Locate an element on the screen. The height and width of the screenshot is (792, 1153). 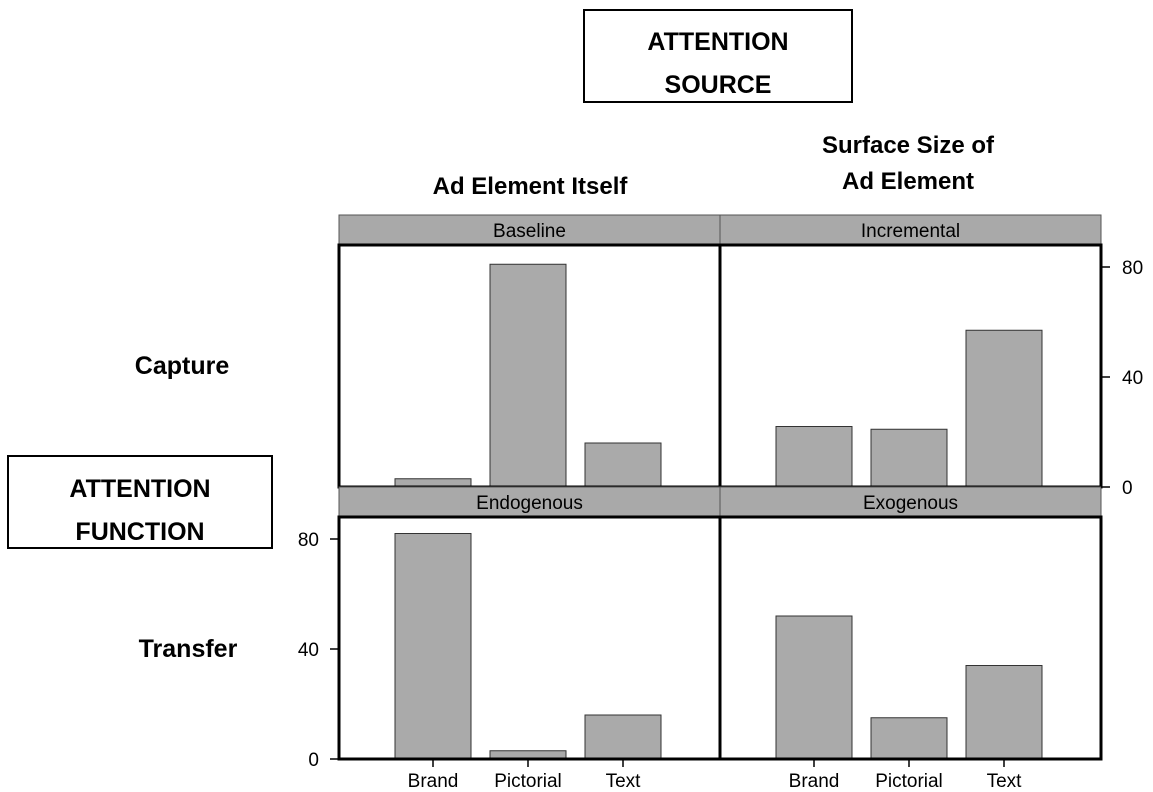
strip-label-baseline: Baseline is located at coordinates (529, 231).